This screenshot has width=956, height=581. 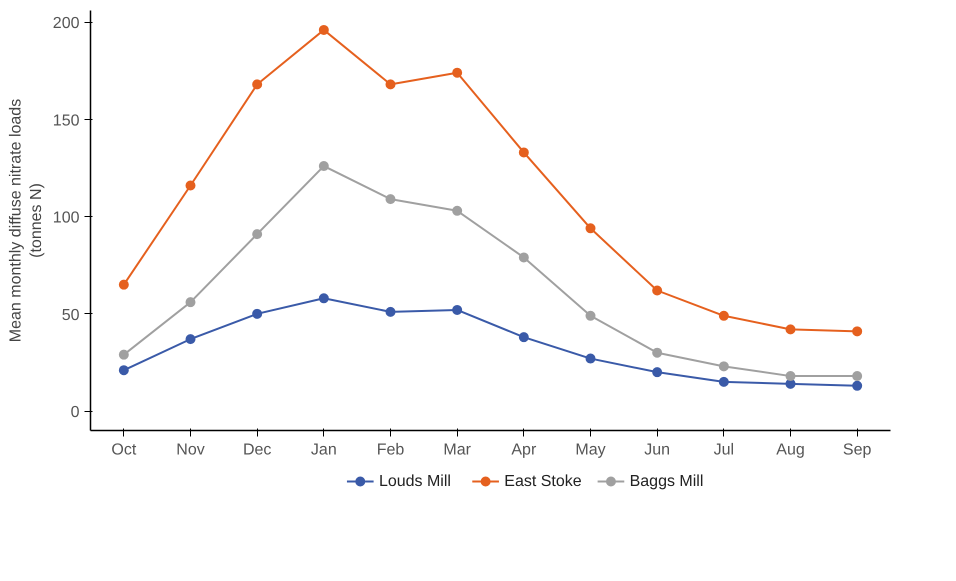 What do you see at coordinates (71, 315) in the screenshot?
I see `y-tick-label: 50` at bounding box center [71, 315].